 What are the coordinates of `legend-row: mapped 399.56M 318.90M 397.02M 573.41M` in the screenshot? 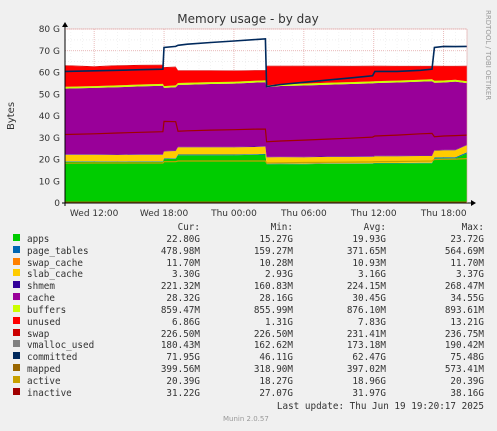 It's located at (248, 370).